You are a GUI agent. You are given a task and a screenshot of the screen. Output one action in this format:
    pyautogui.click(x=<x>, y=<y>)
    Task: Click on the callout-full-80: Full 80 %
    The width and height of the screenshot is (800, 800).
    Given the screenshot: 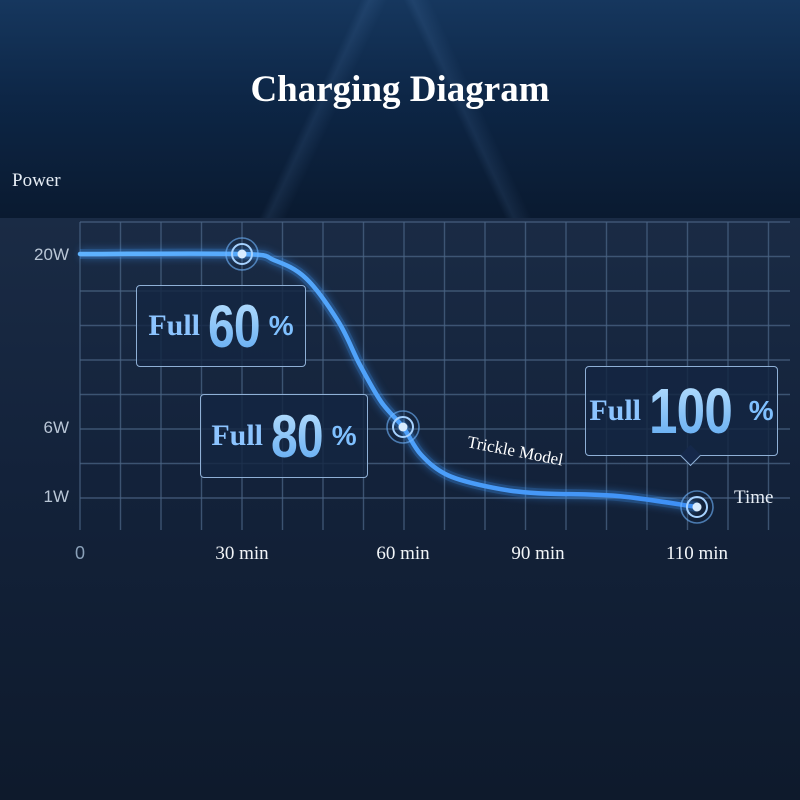 What is the action you would take?
    pyautogui.click(x=284, y=436)
    